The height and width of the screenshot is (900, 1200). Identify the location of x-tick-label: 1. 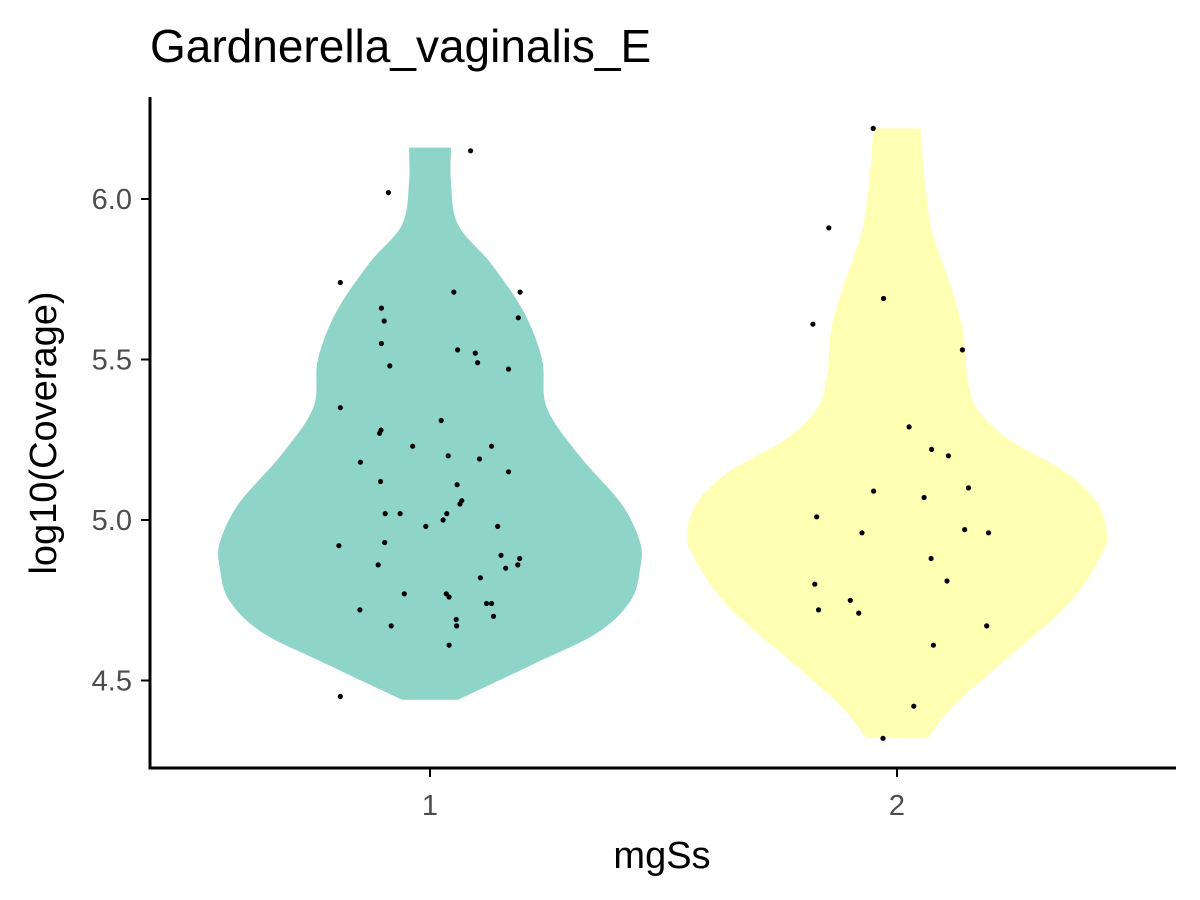
(430, 806).